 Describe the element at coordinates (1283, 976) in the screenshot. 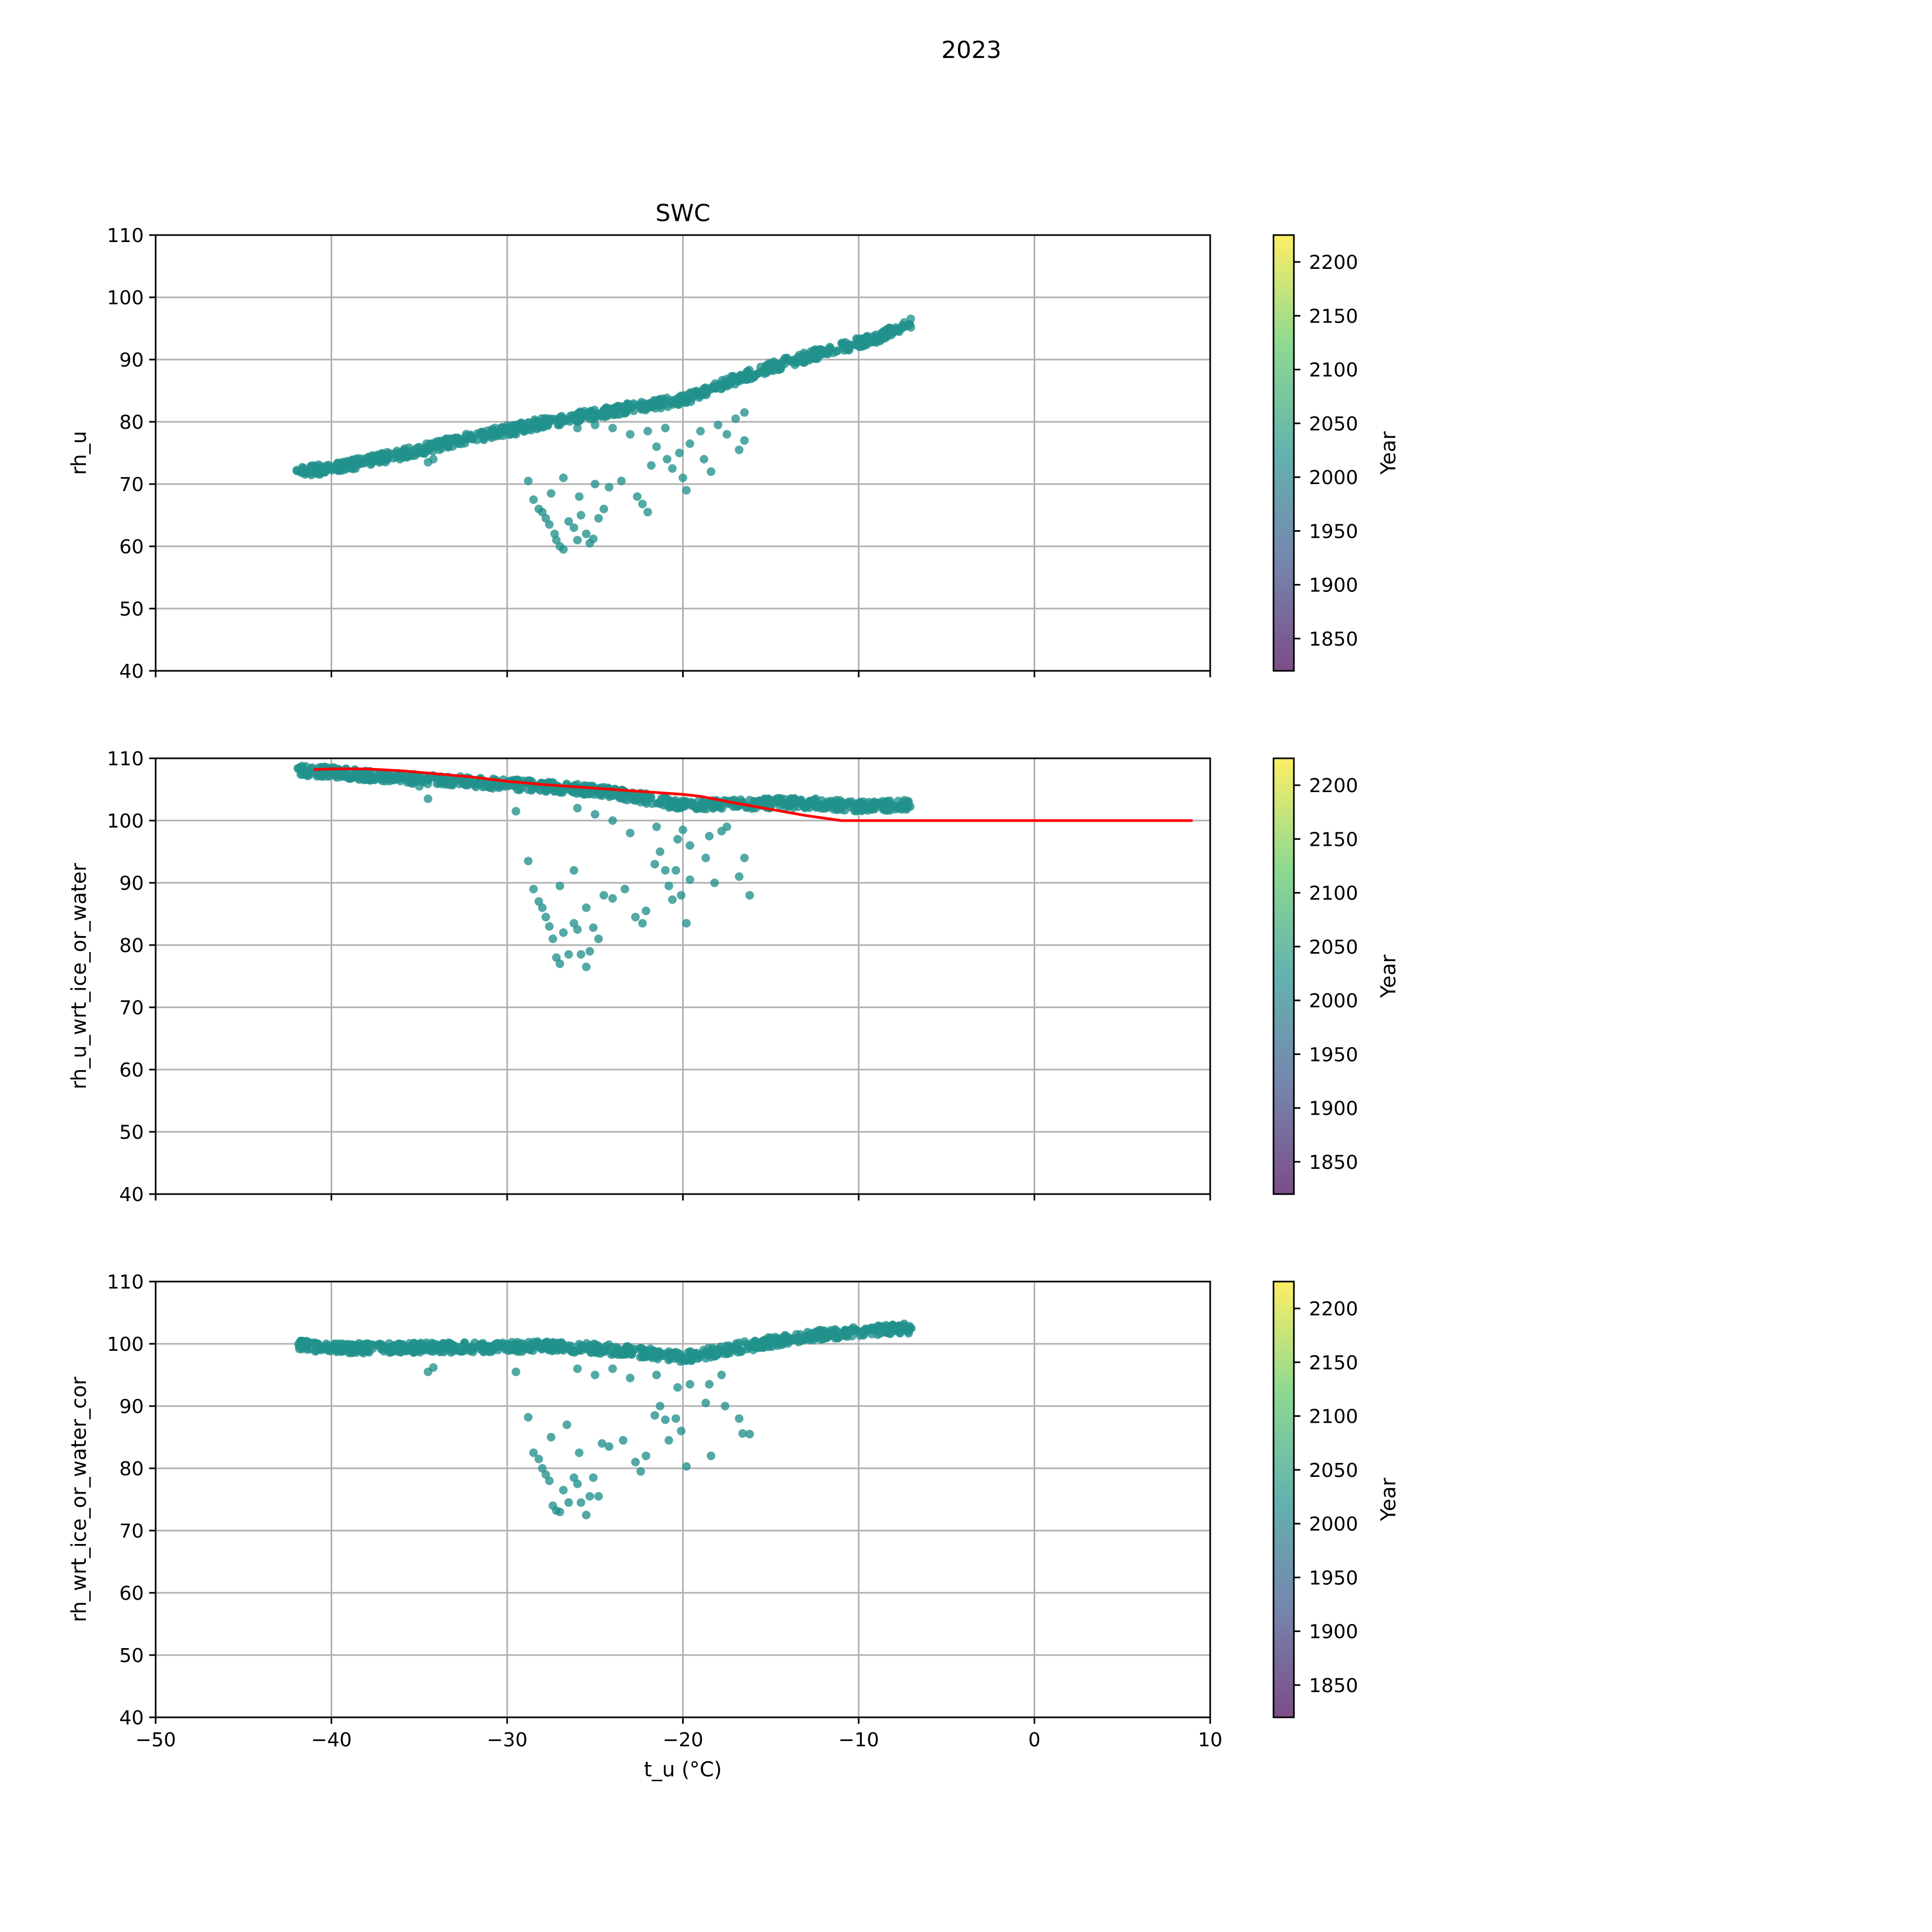

I see `colorbar-frame` at that location.